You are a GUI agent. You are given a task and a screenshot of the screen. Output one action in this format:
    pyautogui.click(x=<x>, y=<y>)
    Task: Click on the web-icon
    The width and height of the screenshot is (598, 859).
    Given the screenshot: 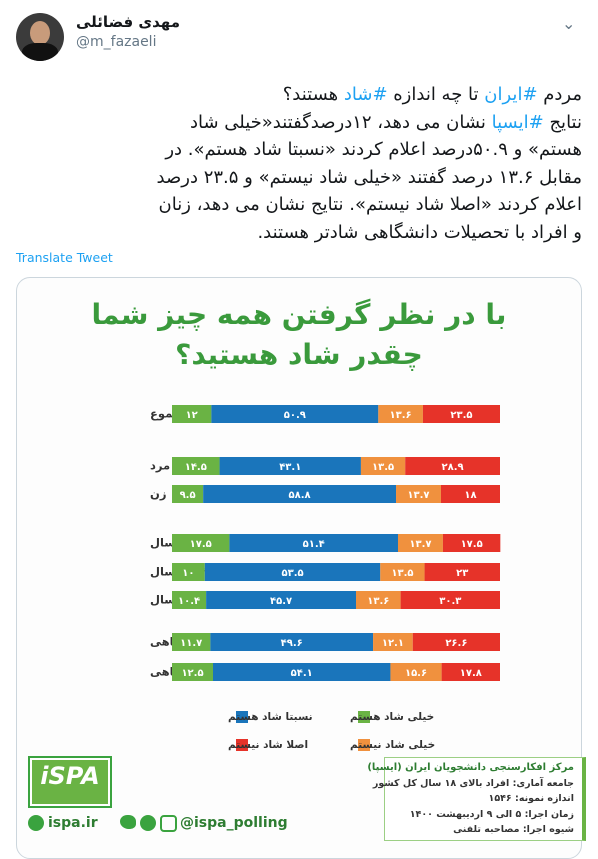 What is the action you would take?
    pyautogui.click(x=36, y=823)
    